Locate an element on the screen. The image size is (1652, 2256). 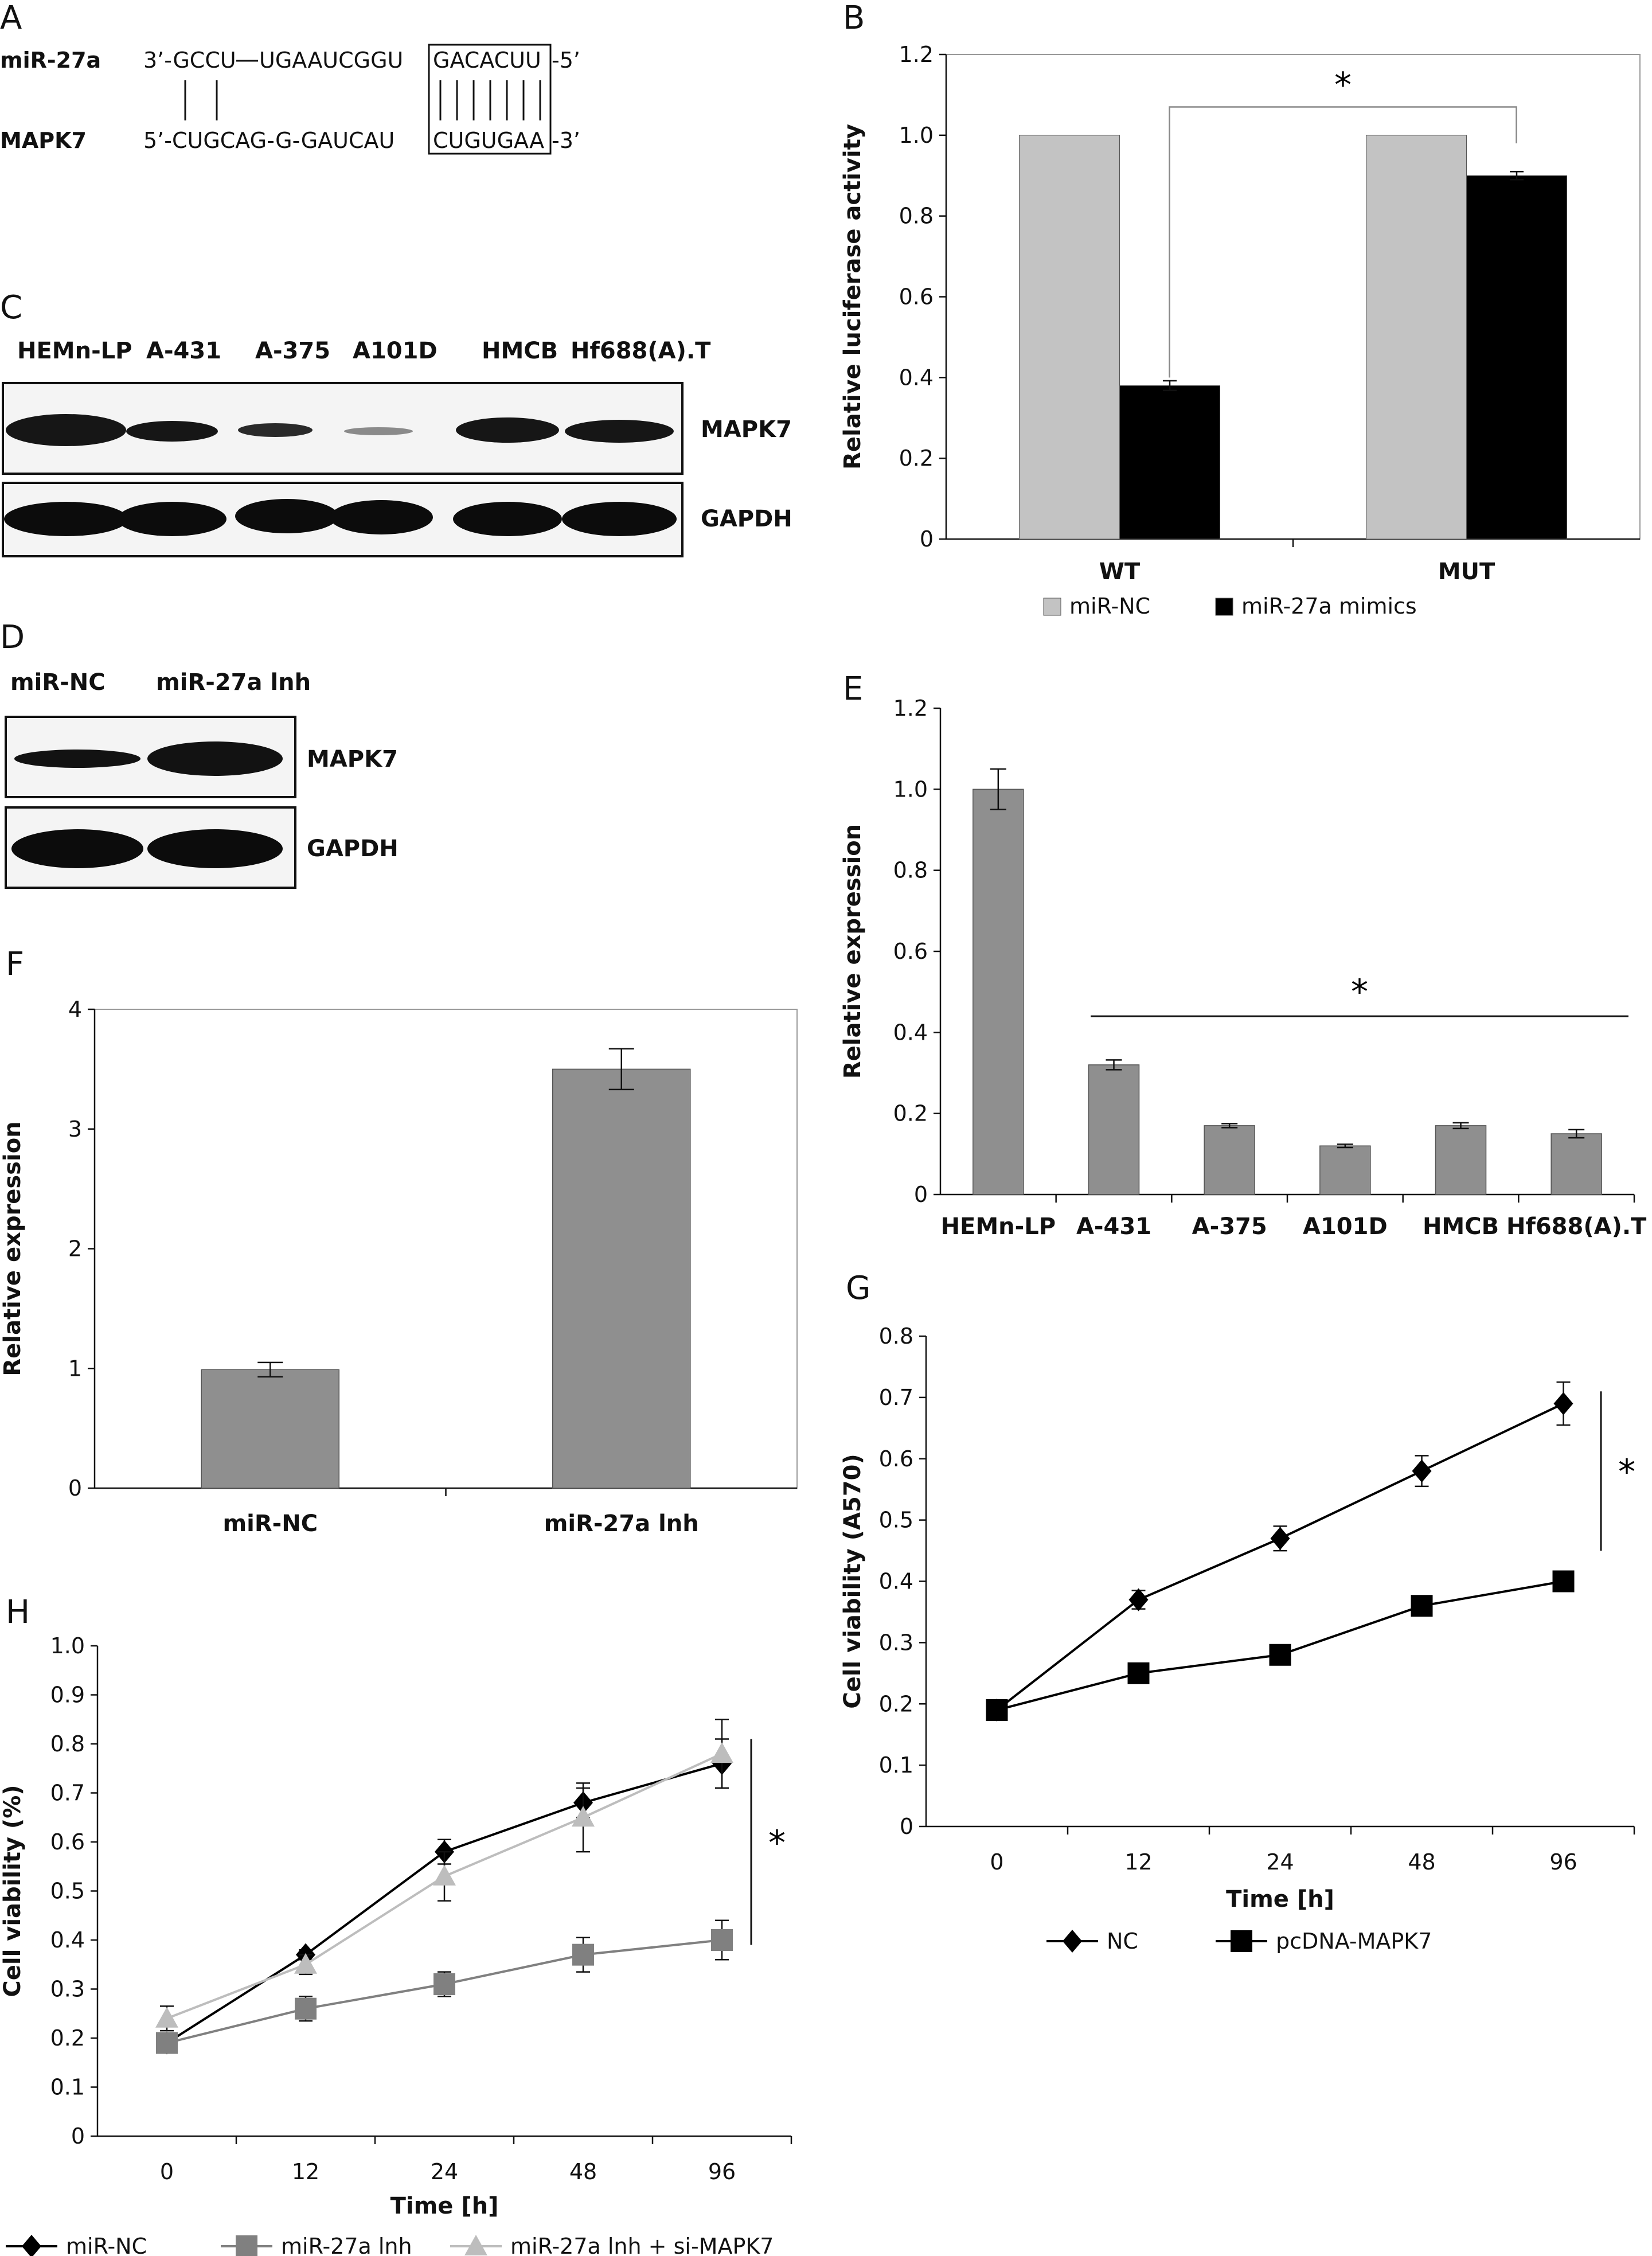
legend-label: miR-27a mimics is located at coordinates (1329, 607).